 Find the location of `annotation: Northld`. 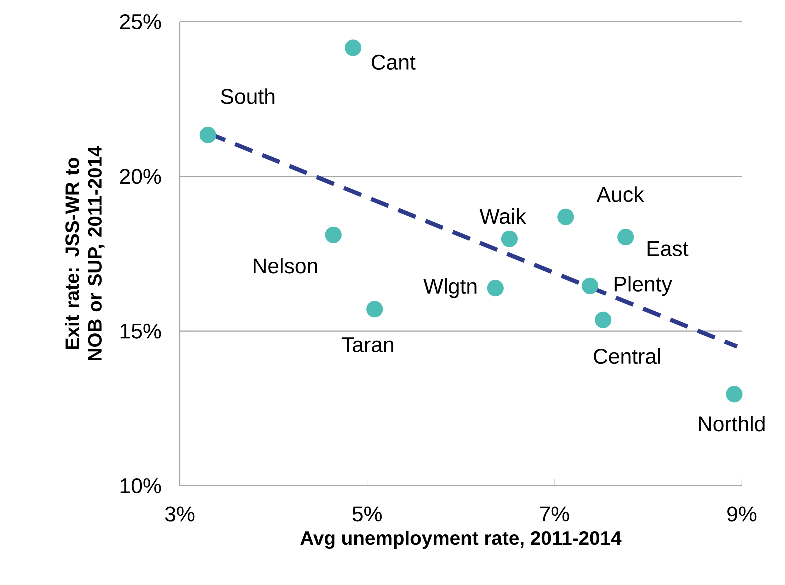

annotation: Northld is located at coordinates (732, 424).